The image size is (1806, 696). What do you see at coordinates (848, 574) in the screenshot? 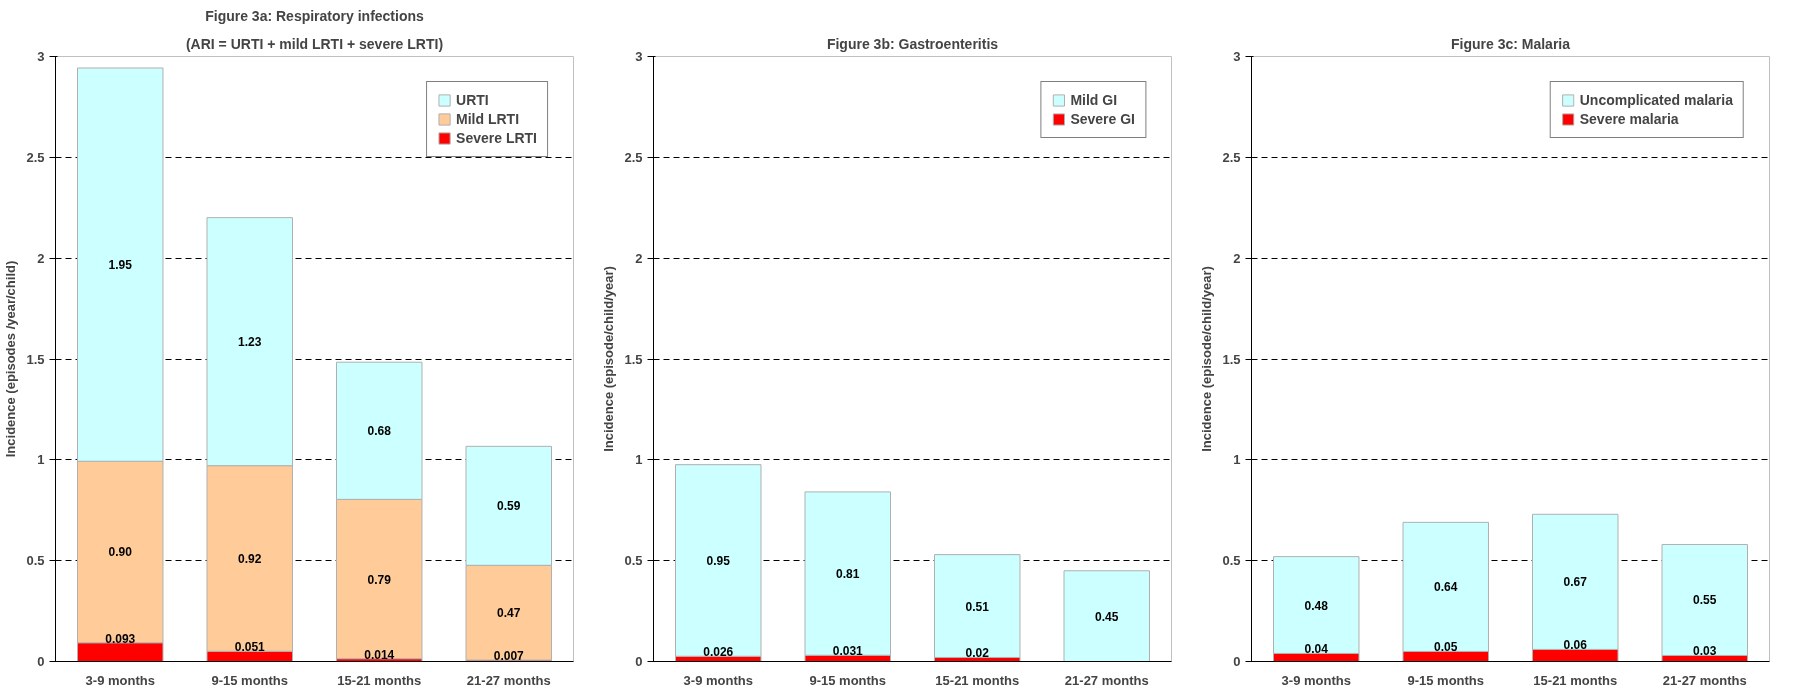
I see `data-label: 0.81` at bounding box center [848, 574].